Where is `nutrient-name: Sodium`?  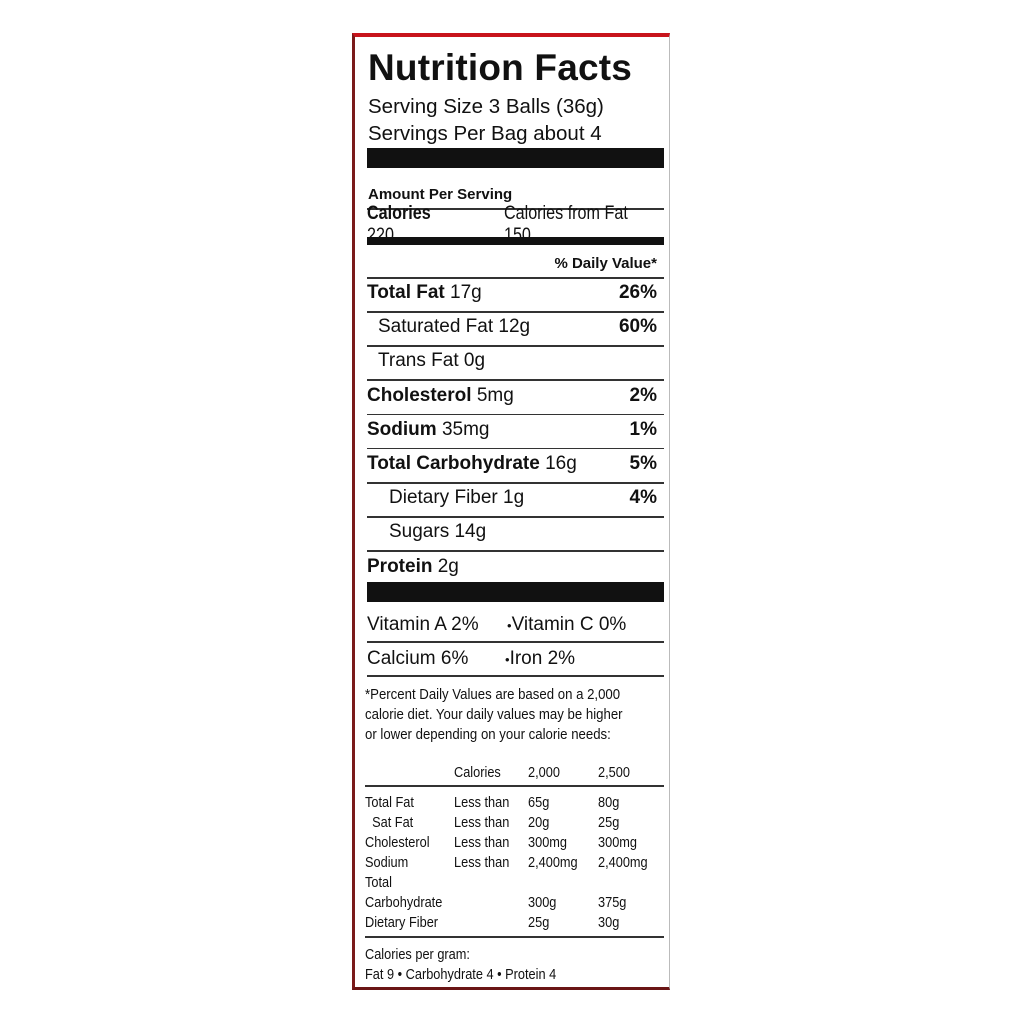
nutrient-name: Sodium is located at coordinates (402, 429).